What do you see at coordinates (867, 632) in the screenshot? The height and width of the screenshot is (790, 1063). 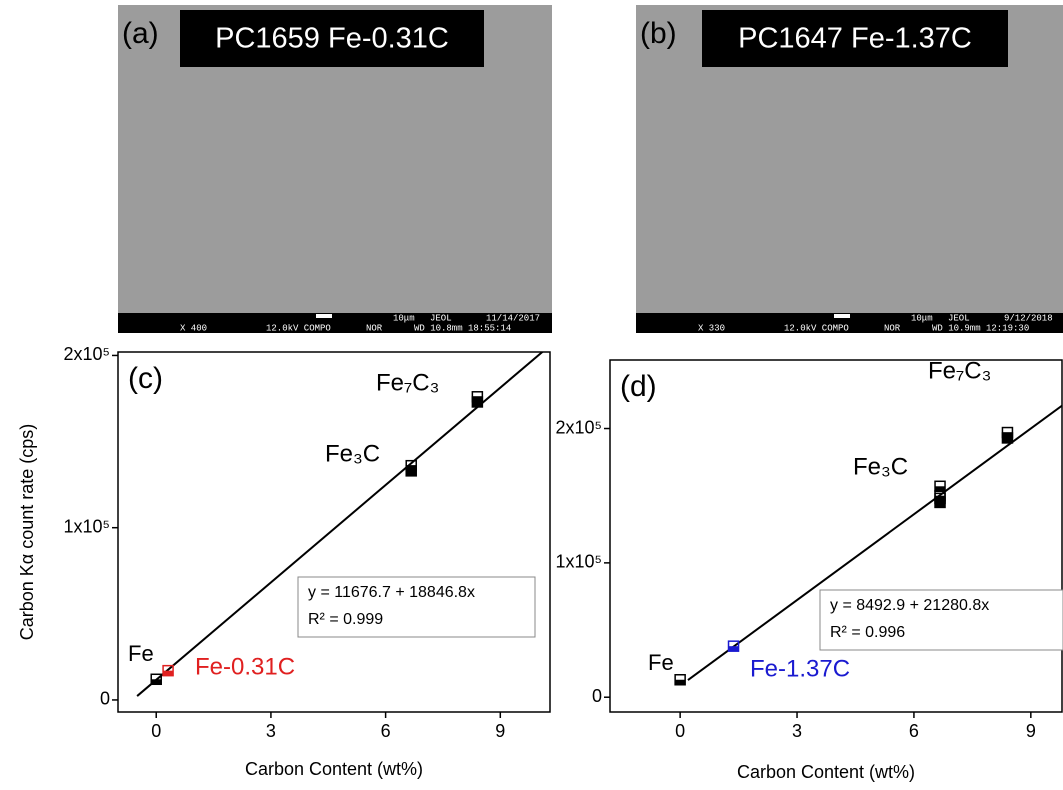 I see `fit-r2: R² = 0.996` at bounding box center [867, 632].